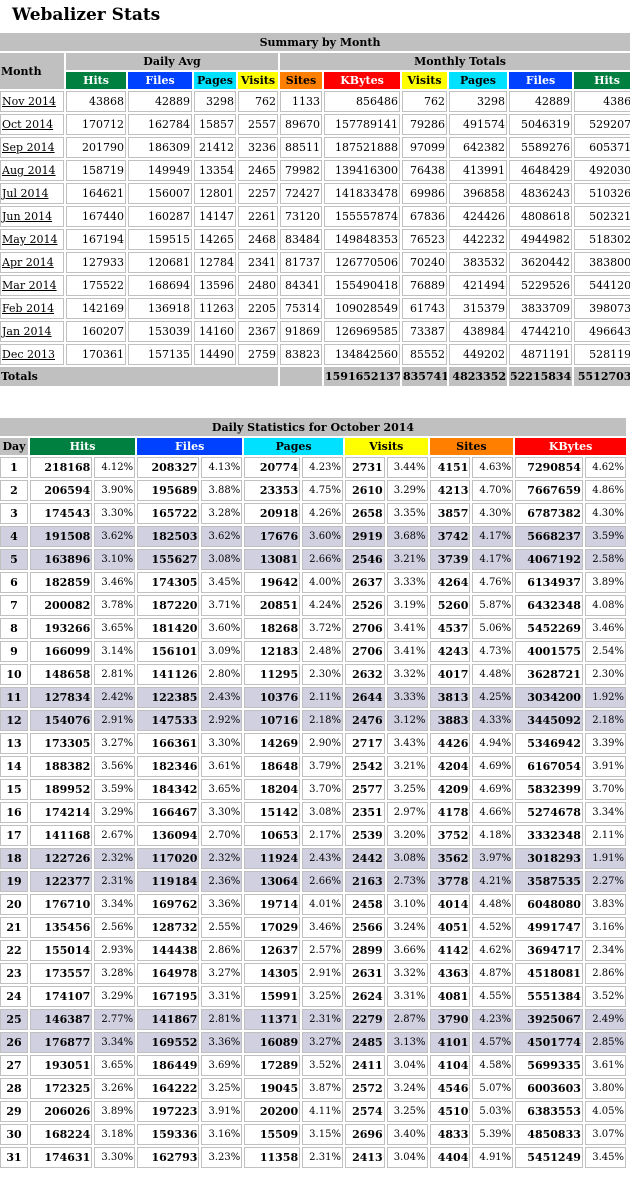 This screenshot has height=1203, width=630. I want to click on sites-pct-cell: 4.52%, so click(493, 927).